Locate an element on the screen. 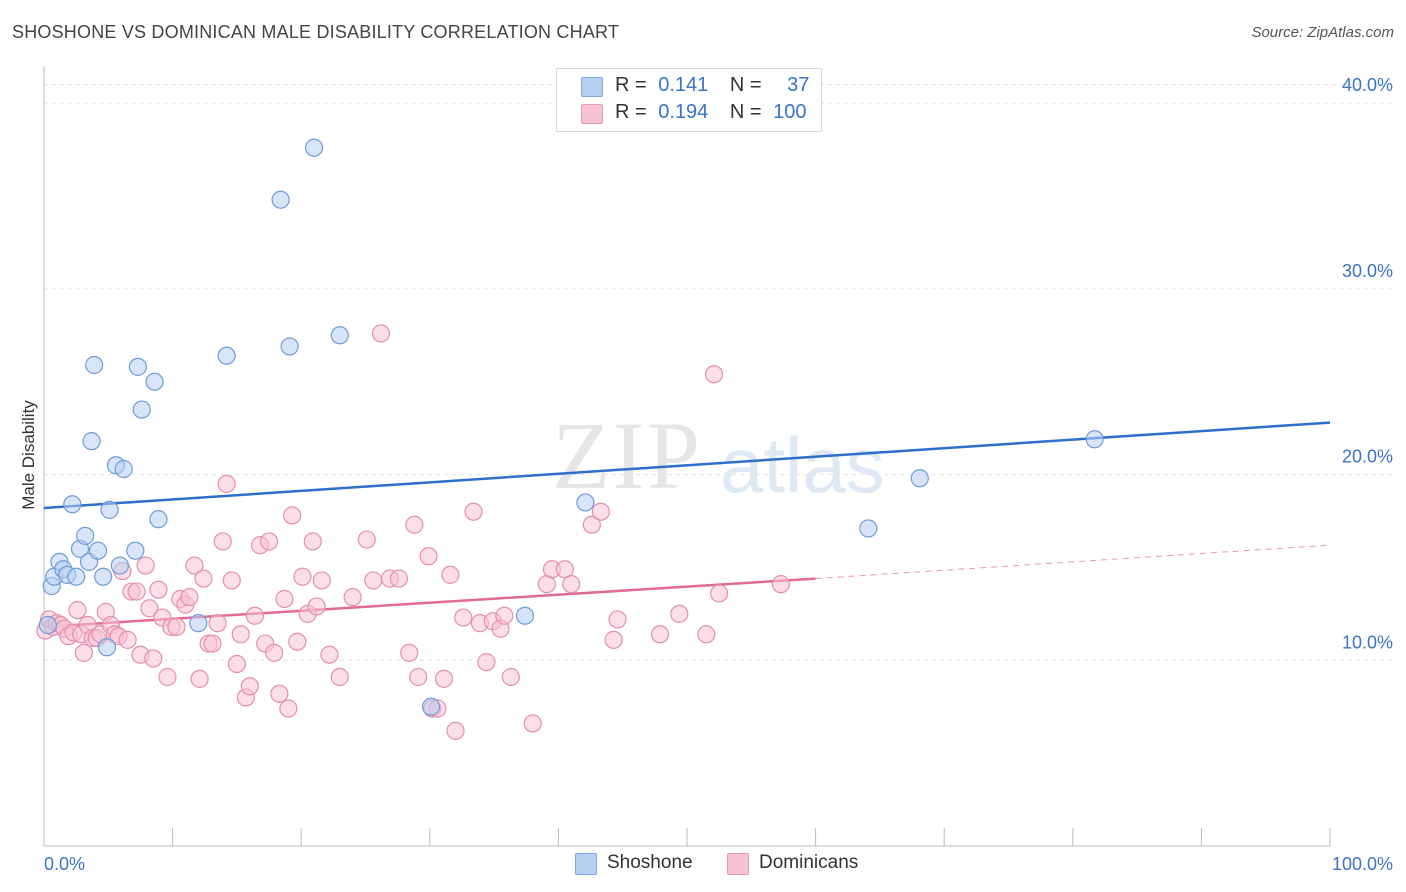  chart-source: Source: ZipAtlas.com is located at coordinates (1322, 32).